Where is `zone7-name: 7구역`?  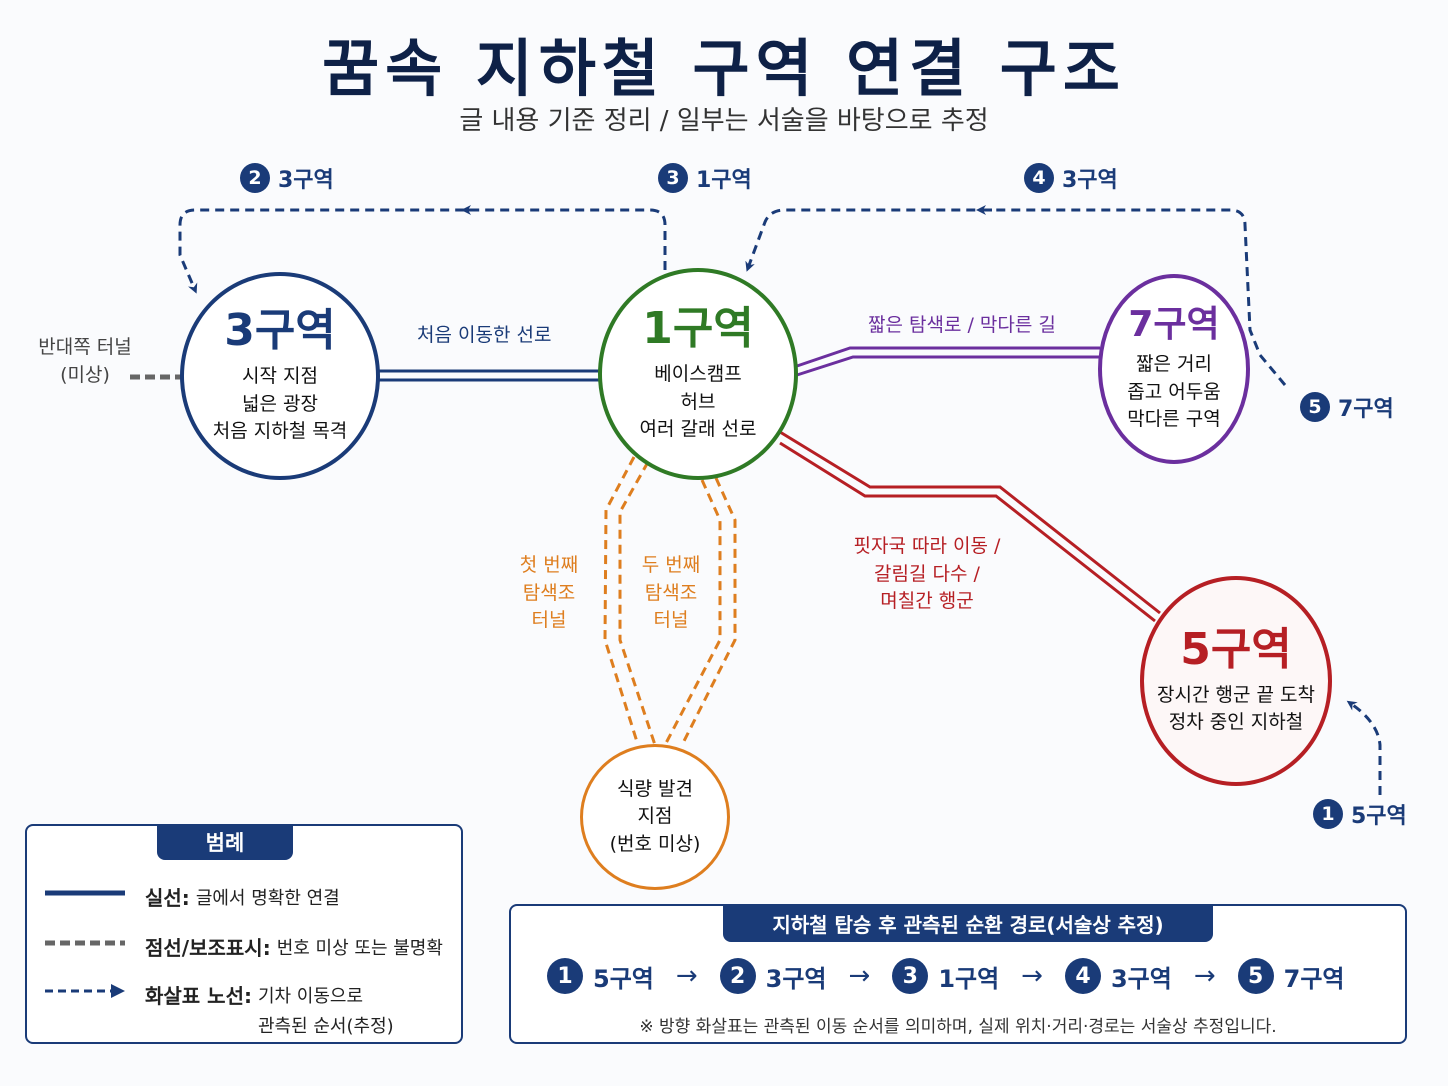 zone7-name: 7구역 is located at coordinates (1174, 324).